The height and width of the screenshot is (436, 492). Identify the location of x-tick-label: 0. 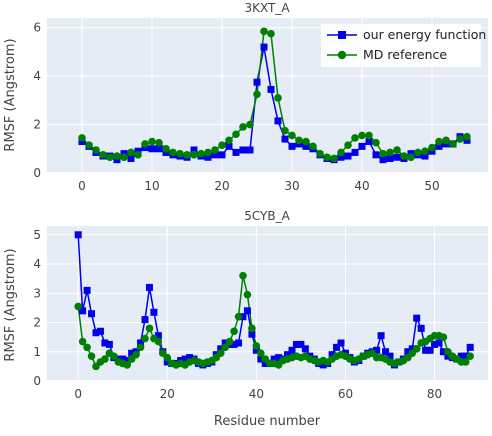
(78, 394).